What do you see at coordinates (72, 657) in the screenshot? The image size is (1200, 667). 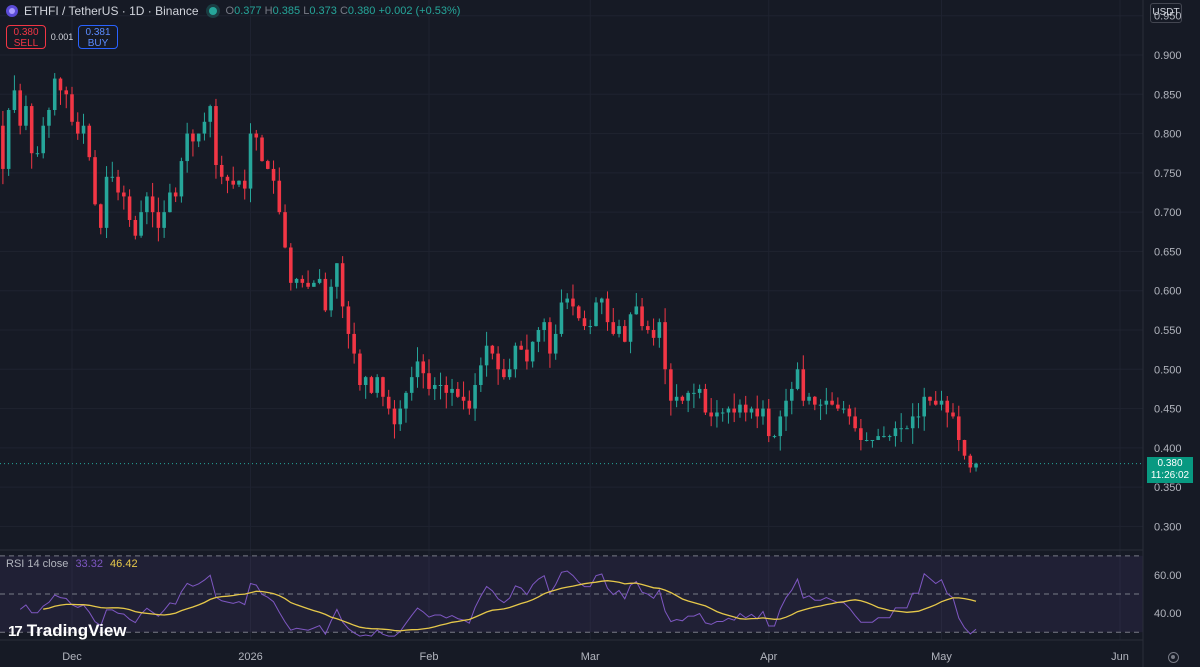 I see `time-tick-label: Dec` at bounding box center [72, 657].